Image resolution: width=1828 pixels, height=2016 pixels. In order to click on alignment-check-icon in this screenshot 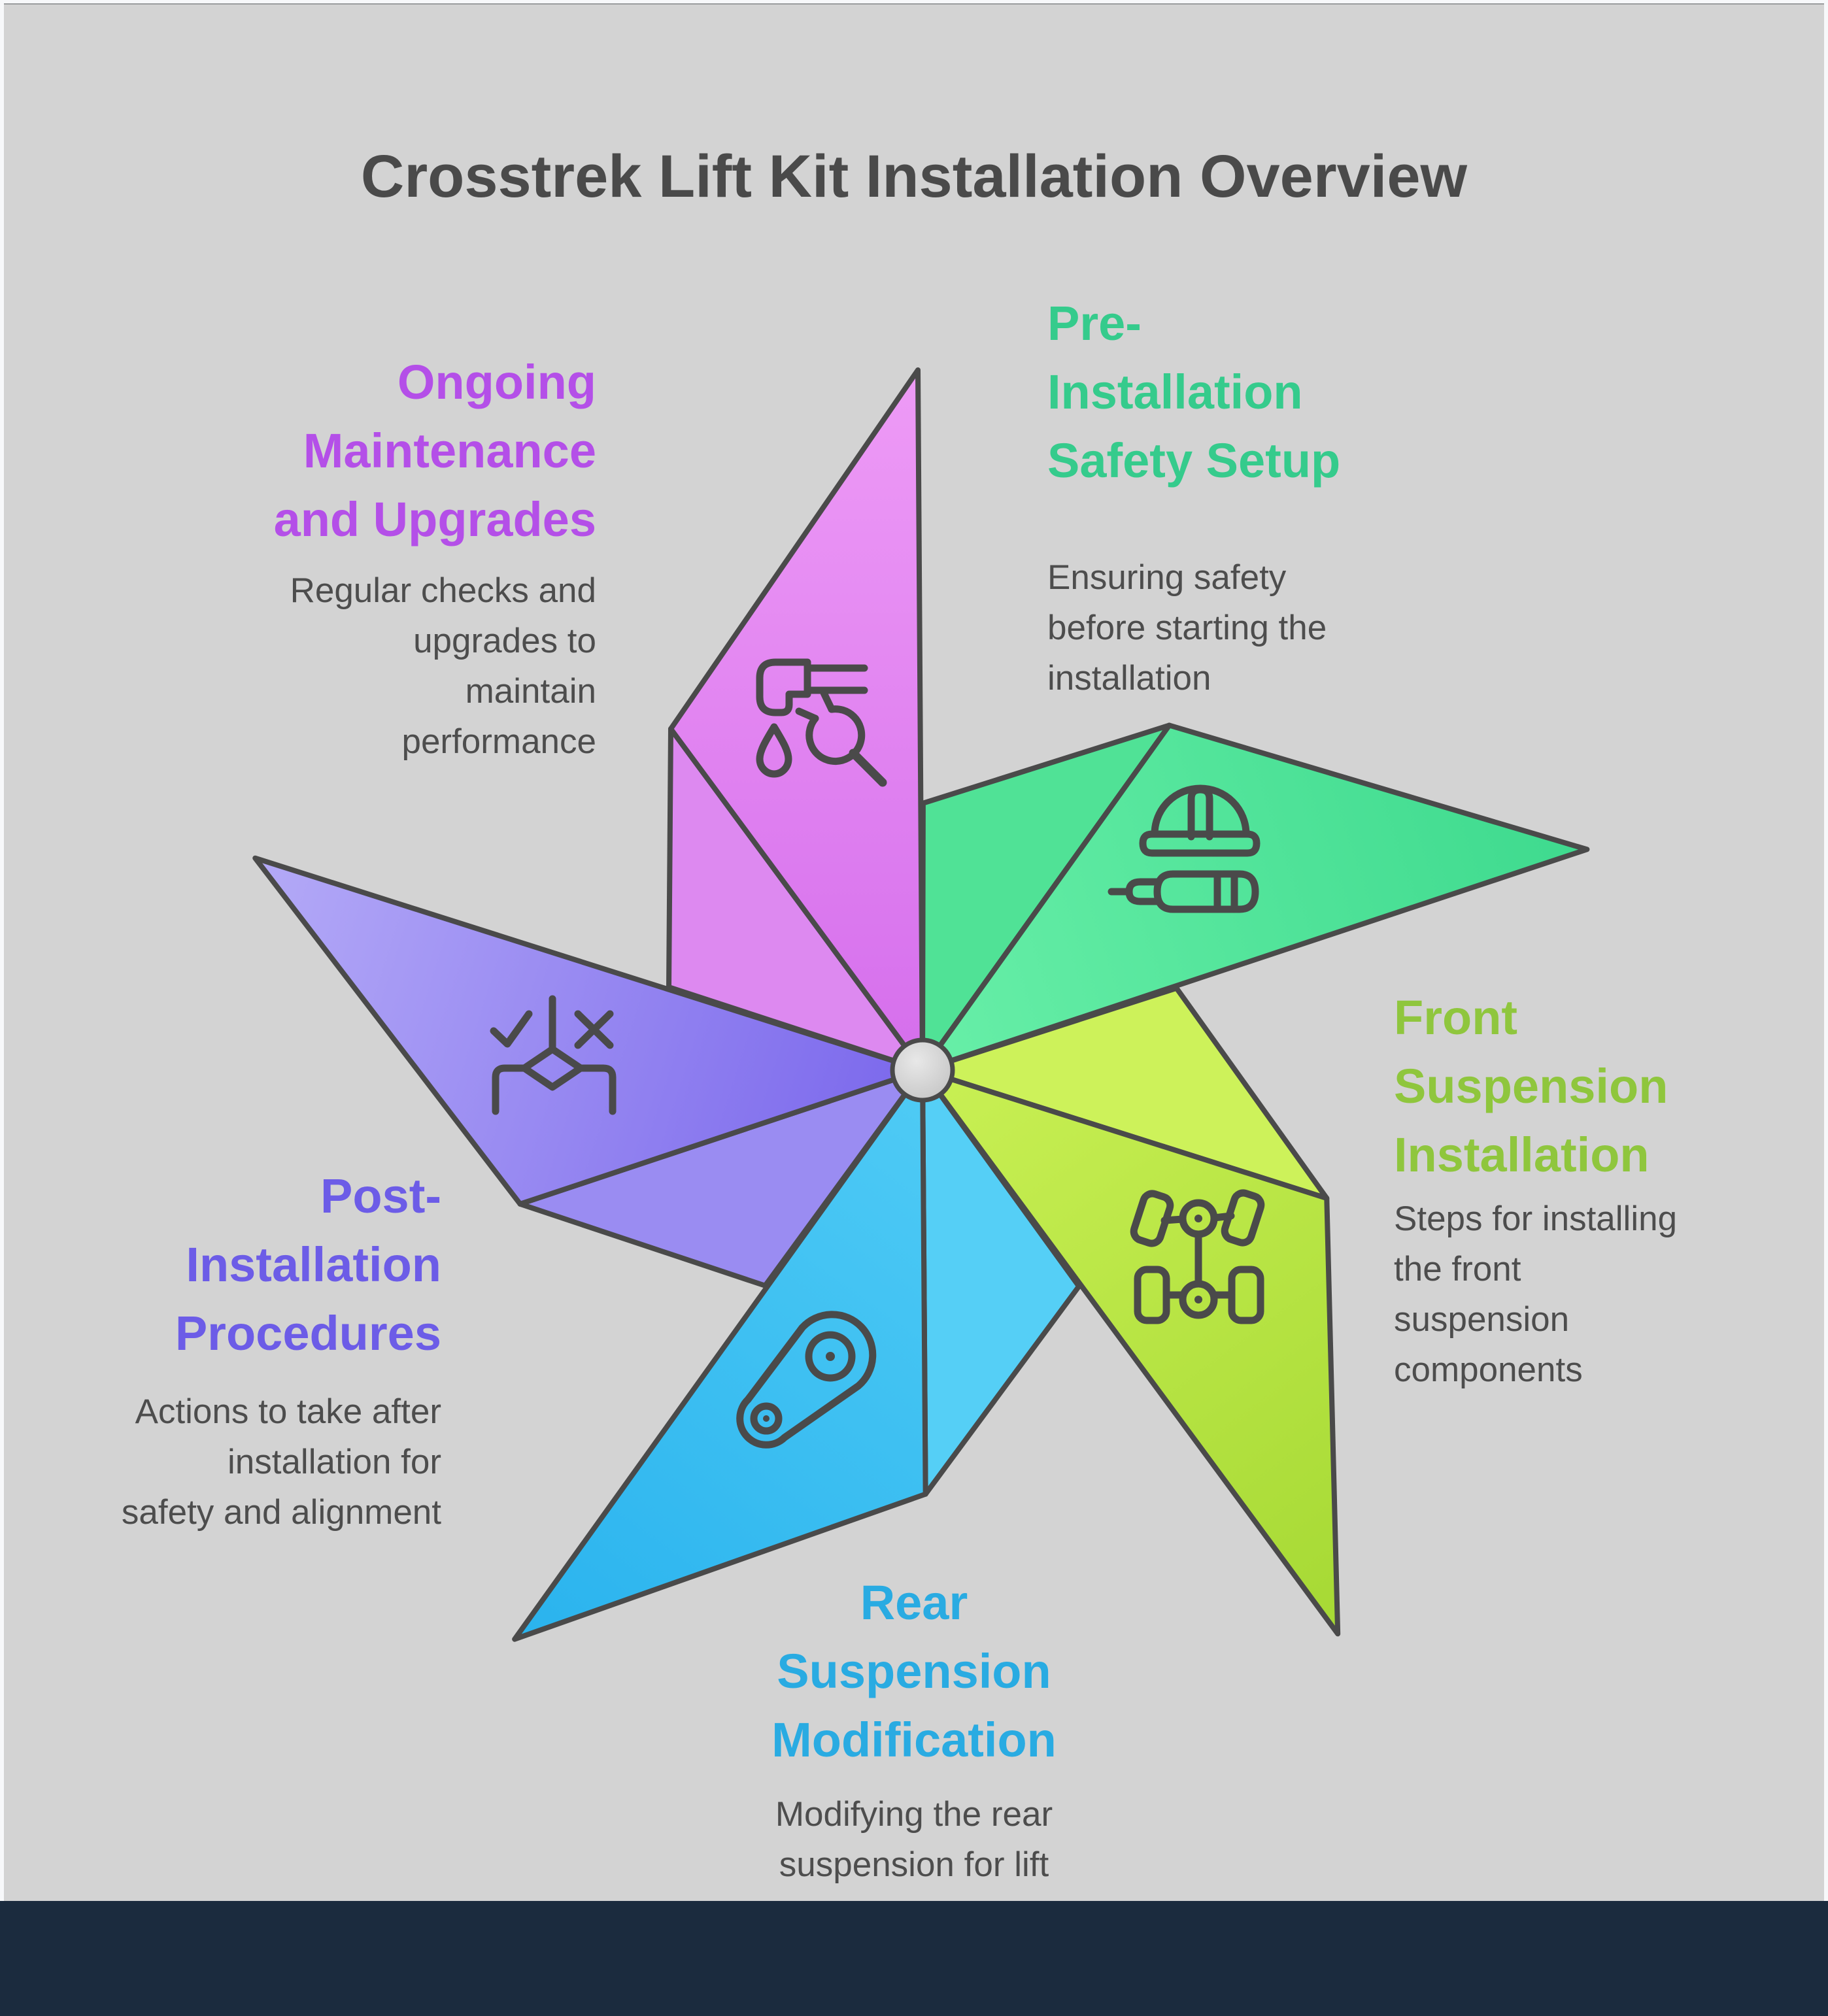, I will do `click(553, 1055)`.